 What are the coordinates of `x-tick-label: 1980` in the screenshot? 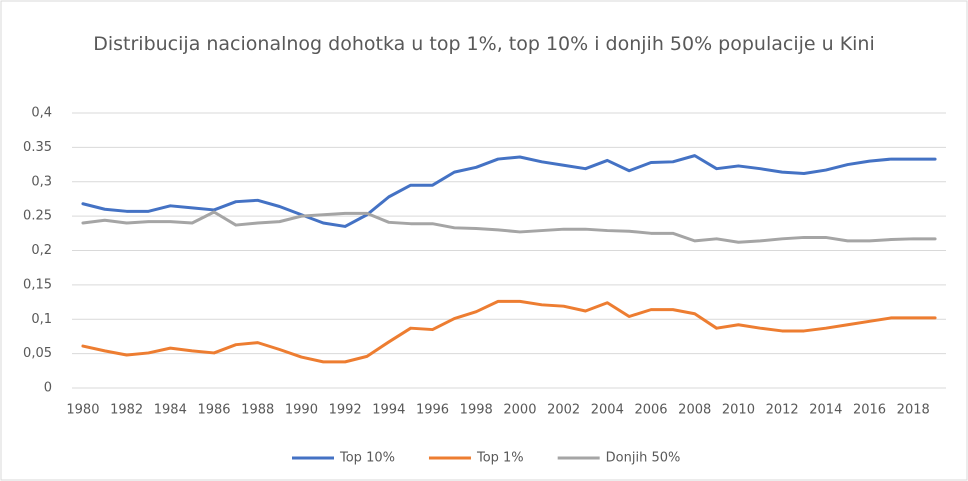 It's located at (82, 410).